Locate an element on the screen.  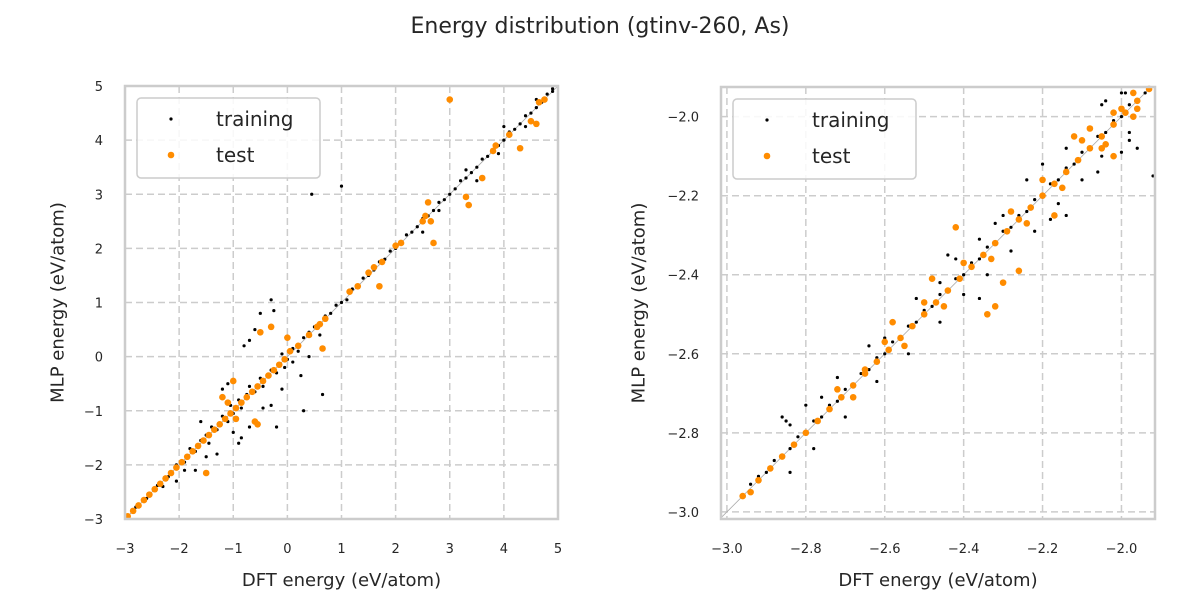
legend-right: training test is located at coordinates (824, 139).